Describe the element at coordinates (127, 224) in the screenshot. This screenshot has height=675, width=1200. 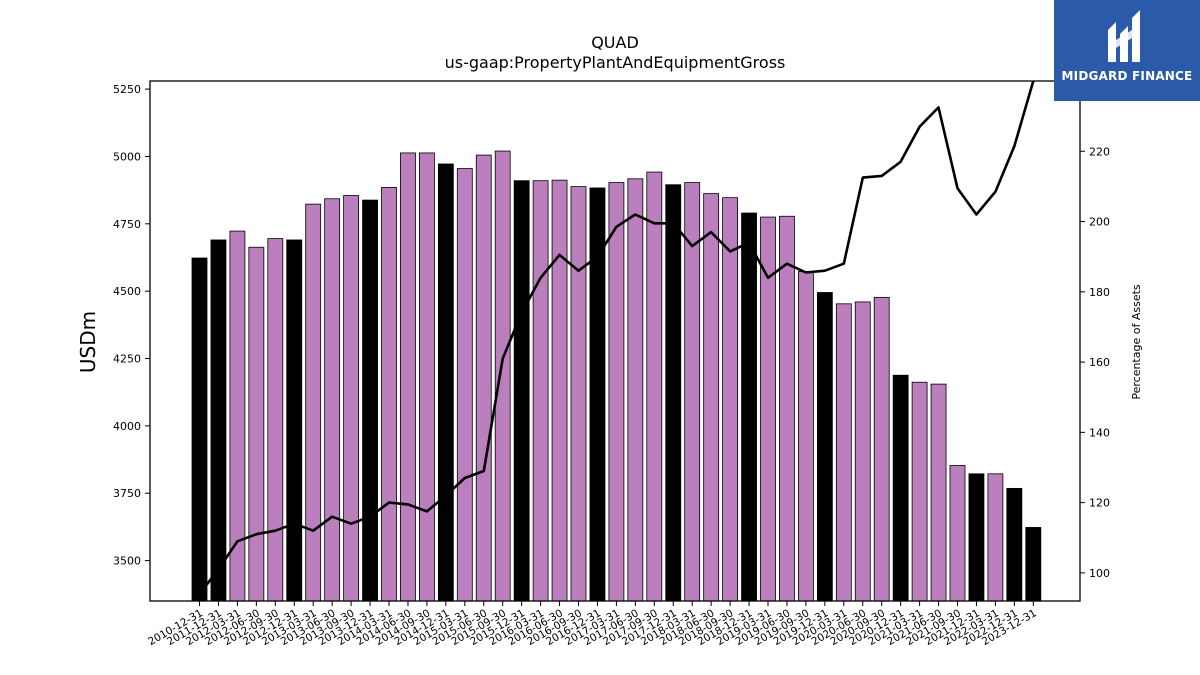
I see `y-tick-label: 4750` at that location.